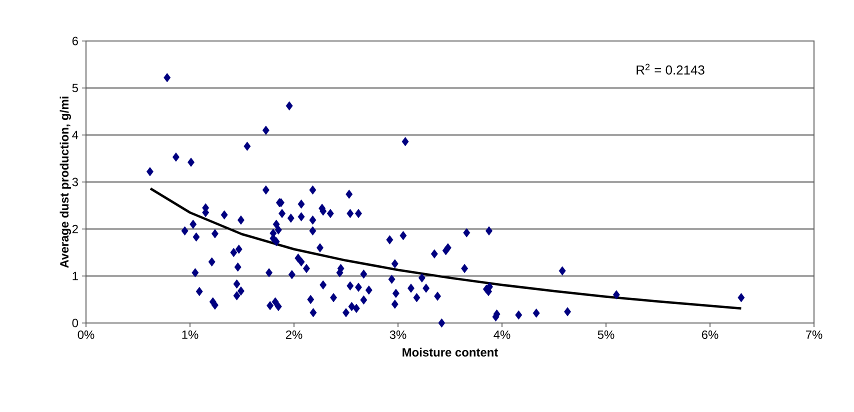 This screenshot has width=854, height=412. Describe the element at coordinates (190, 334) in the screenshot. I see `x-tick-label: 1%` at that location.